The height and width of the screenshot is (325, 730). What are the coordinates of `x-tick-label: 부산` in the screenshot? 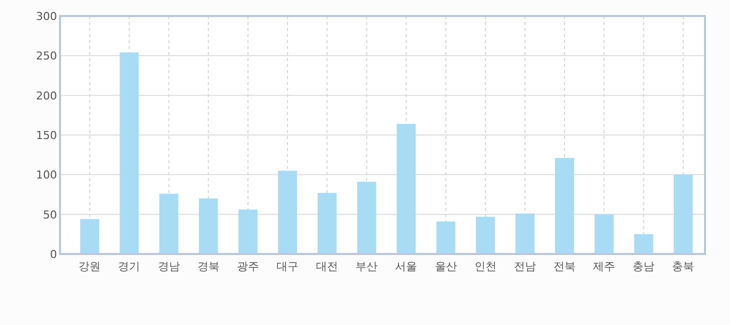 It's located at (367, 266).